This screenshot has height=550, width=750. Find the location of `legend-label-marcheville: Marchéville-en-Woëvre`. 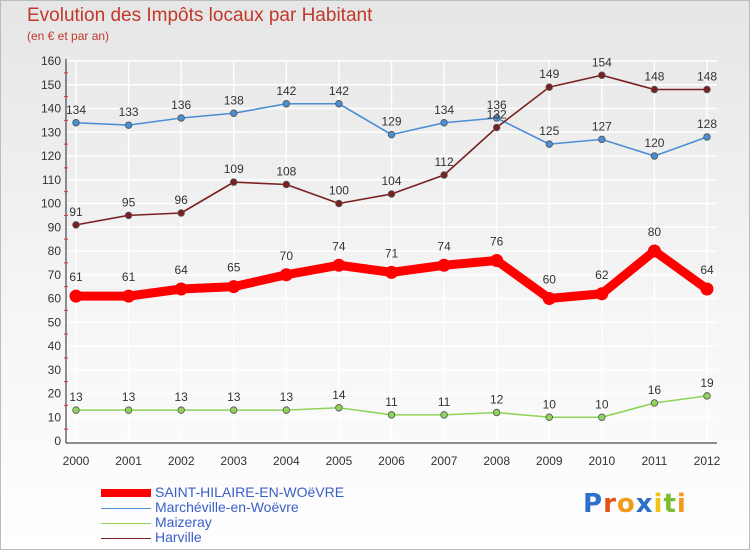

legend-label-marcheville: Marchéville-en-Woëvre is located at coordinates (227, 507).